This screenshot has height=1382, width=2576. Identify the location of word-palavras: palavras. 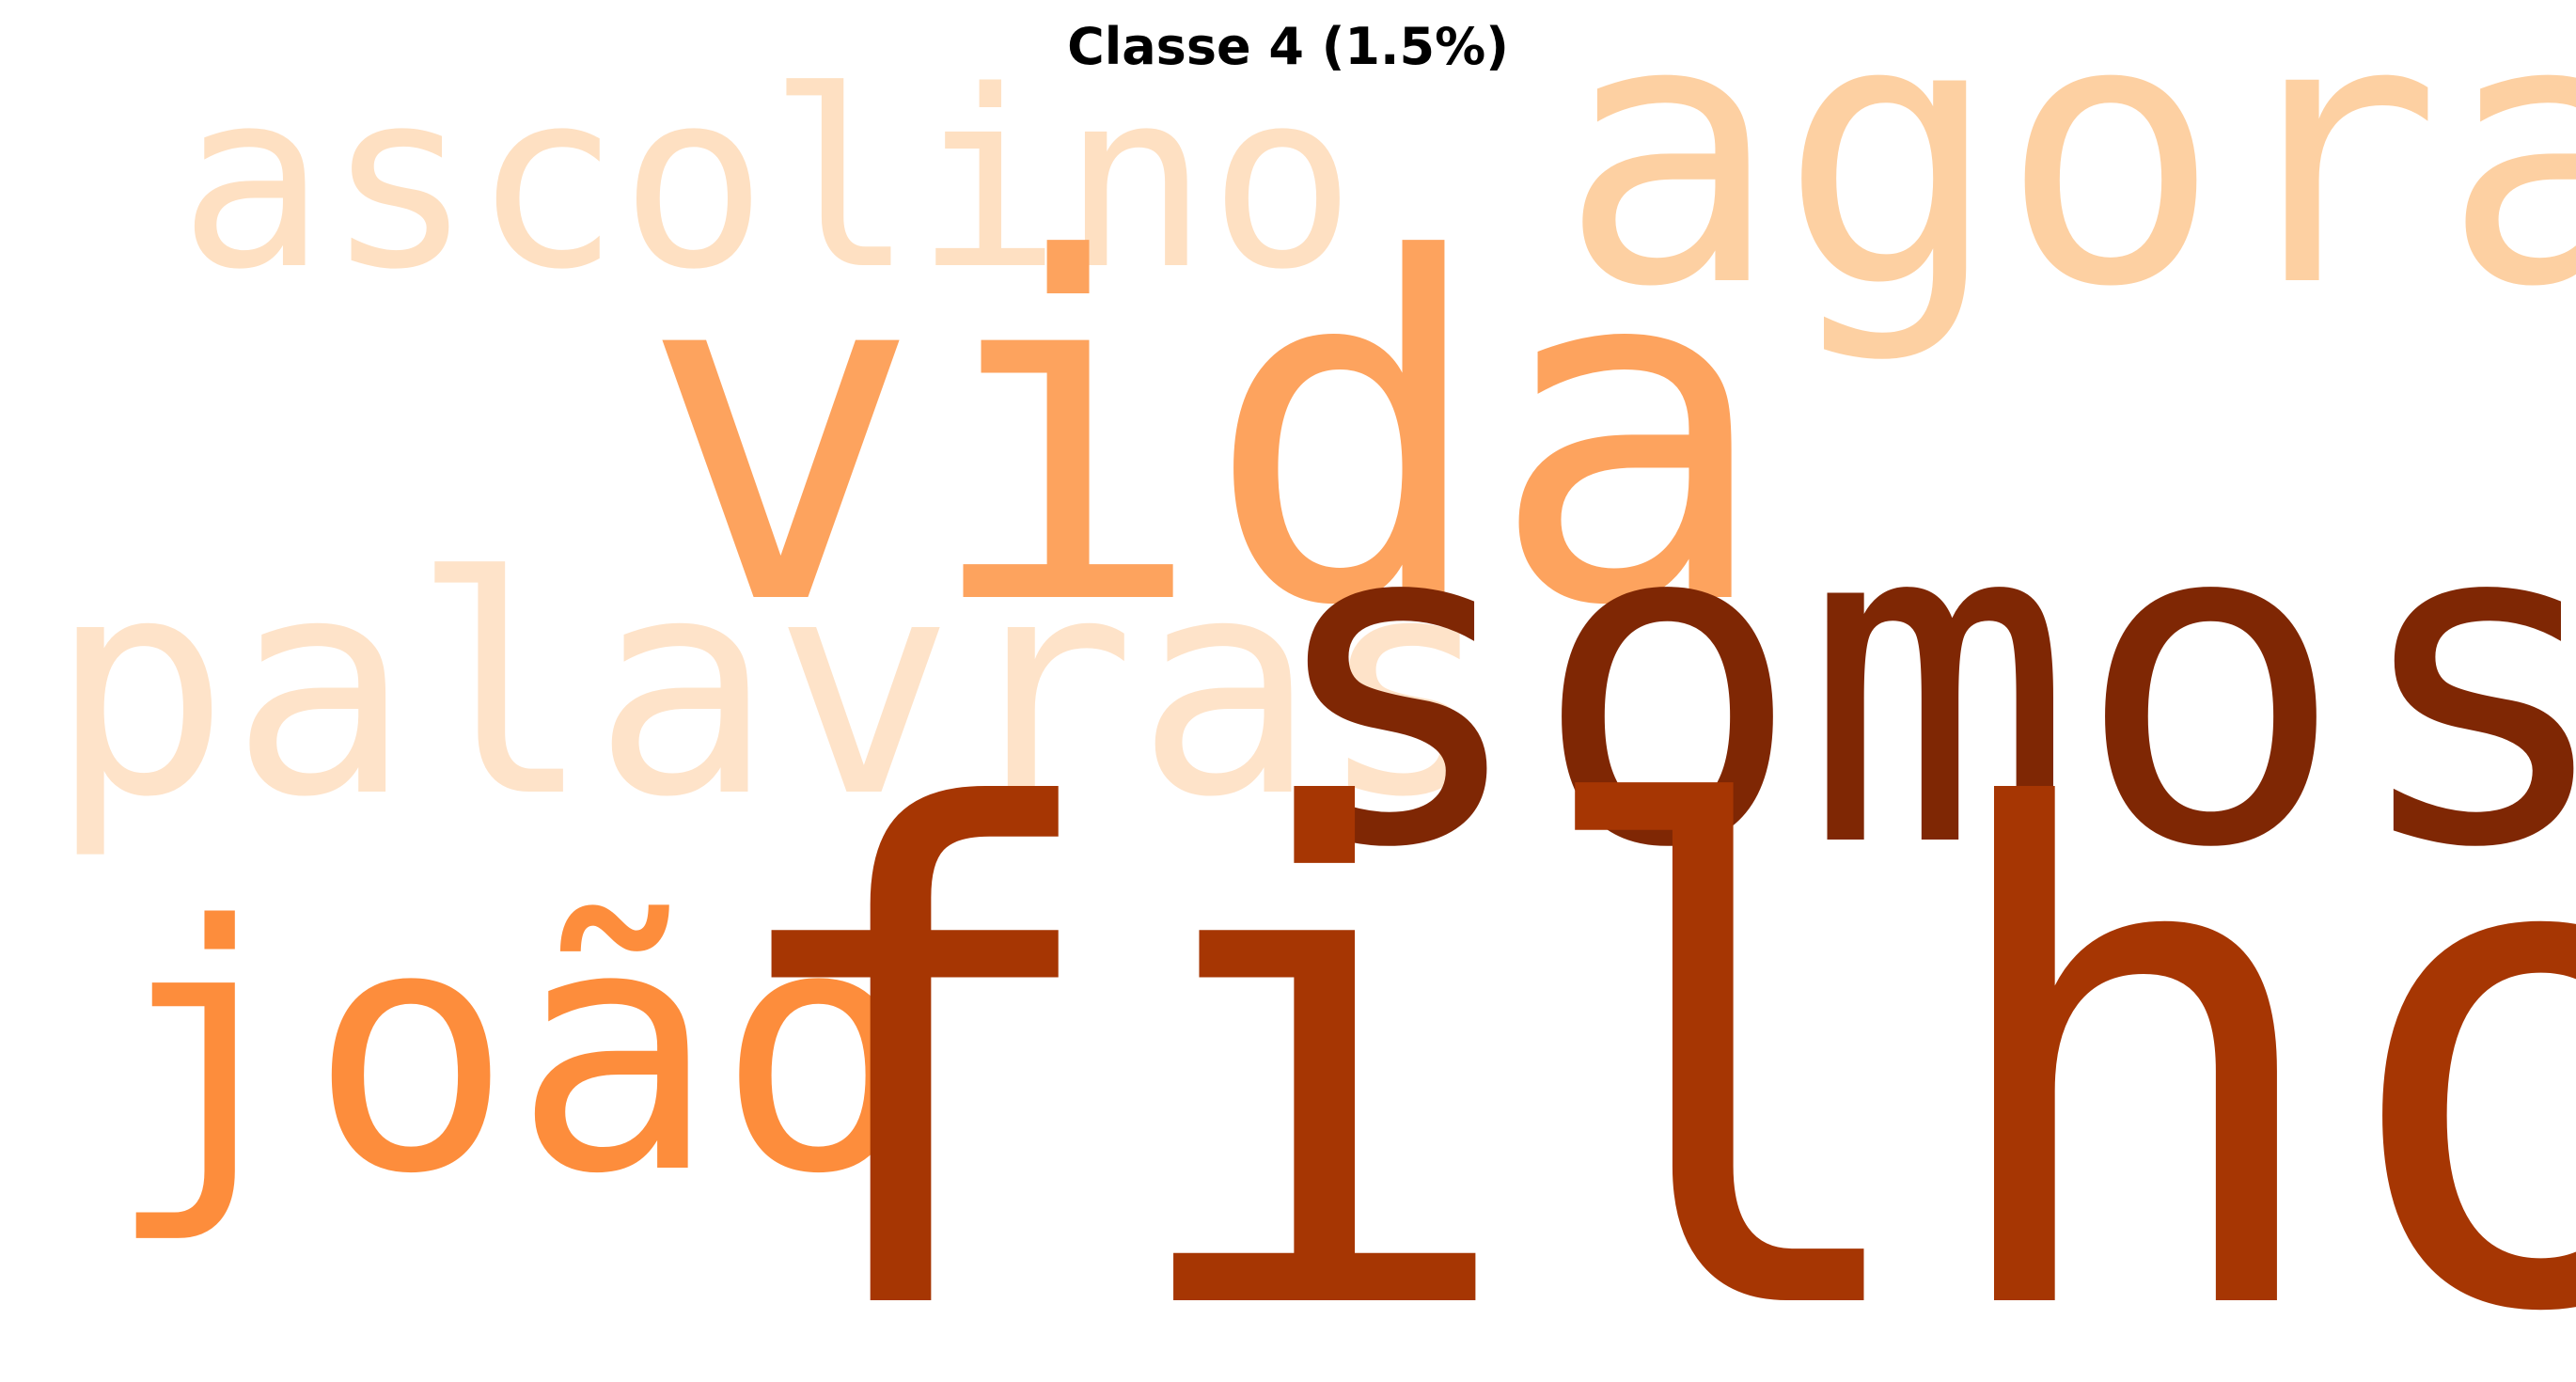
(774, 688).